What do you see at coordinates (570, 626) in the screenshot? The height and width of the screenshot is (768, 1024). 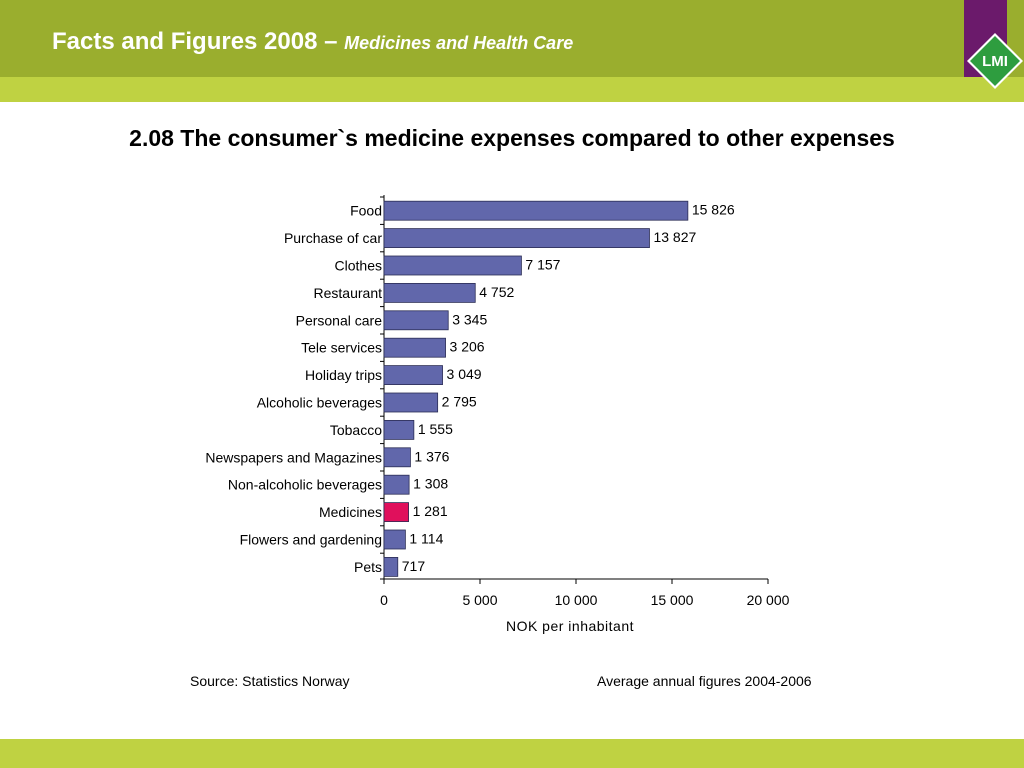 I see `x-axis-title: NOK per inhabitant` at bounding box center [570, 626].